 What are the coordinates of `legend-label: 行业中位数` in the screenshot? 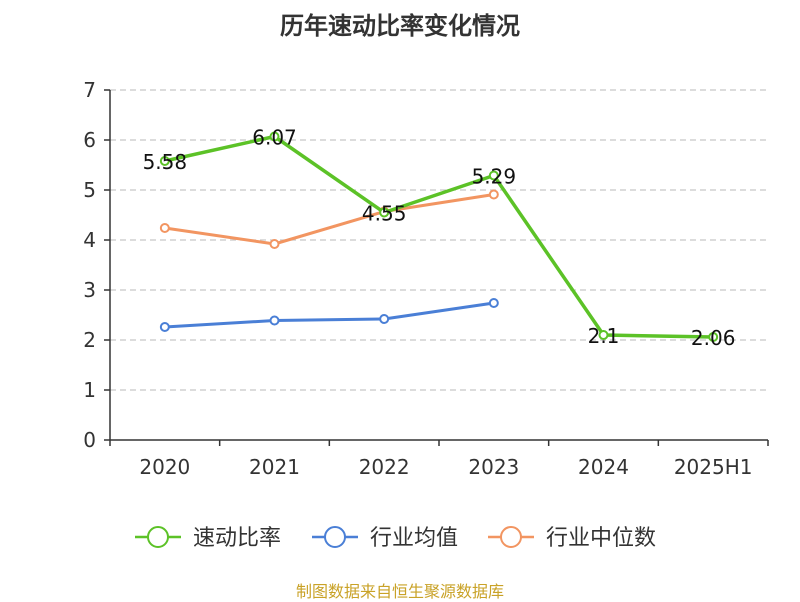 It's located at (601, 538).